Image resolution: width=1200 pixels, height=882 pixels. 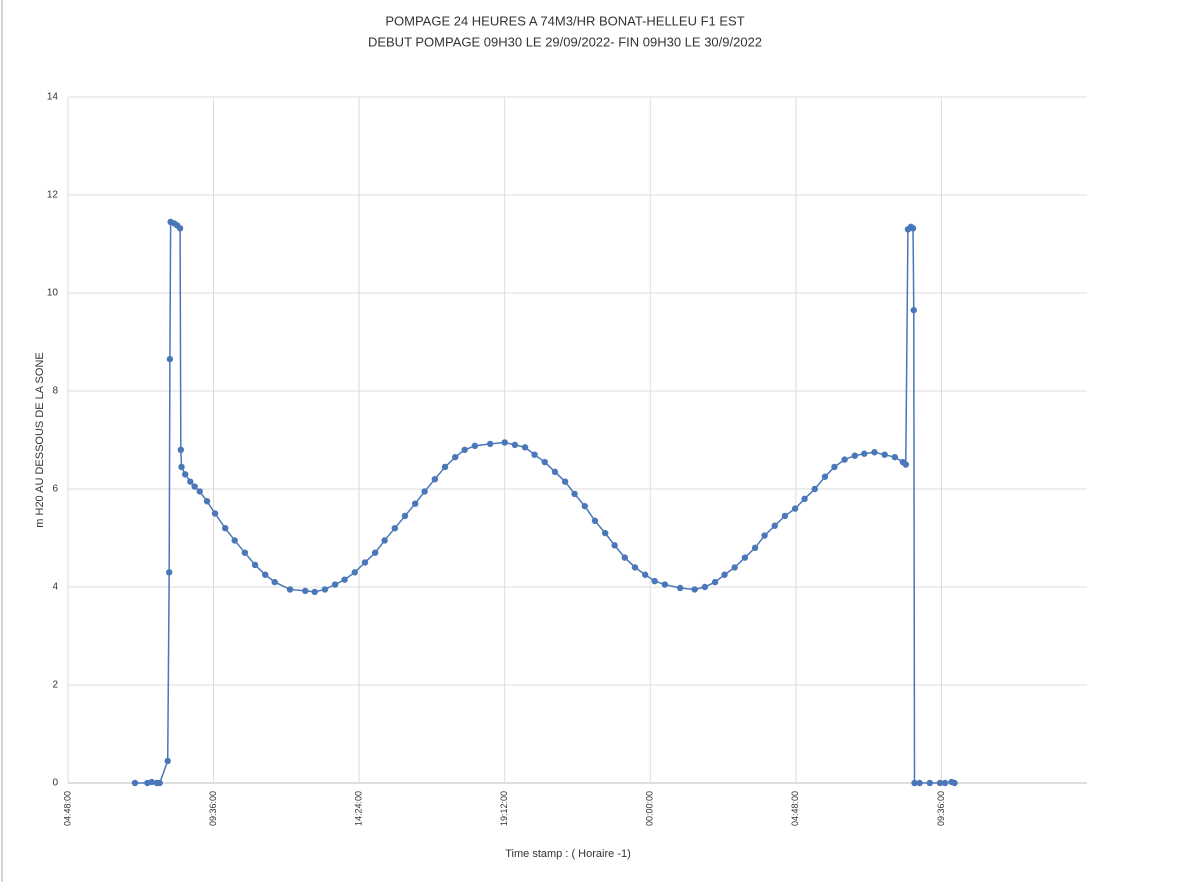 I want to click on y-tick-label: 4, so click(x=55, y=587).